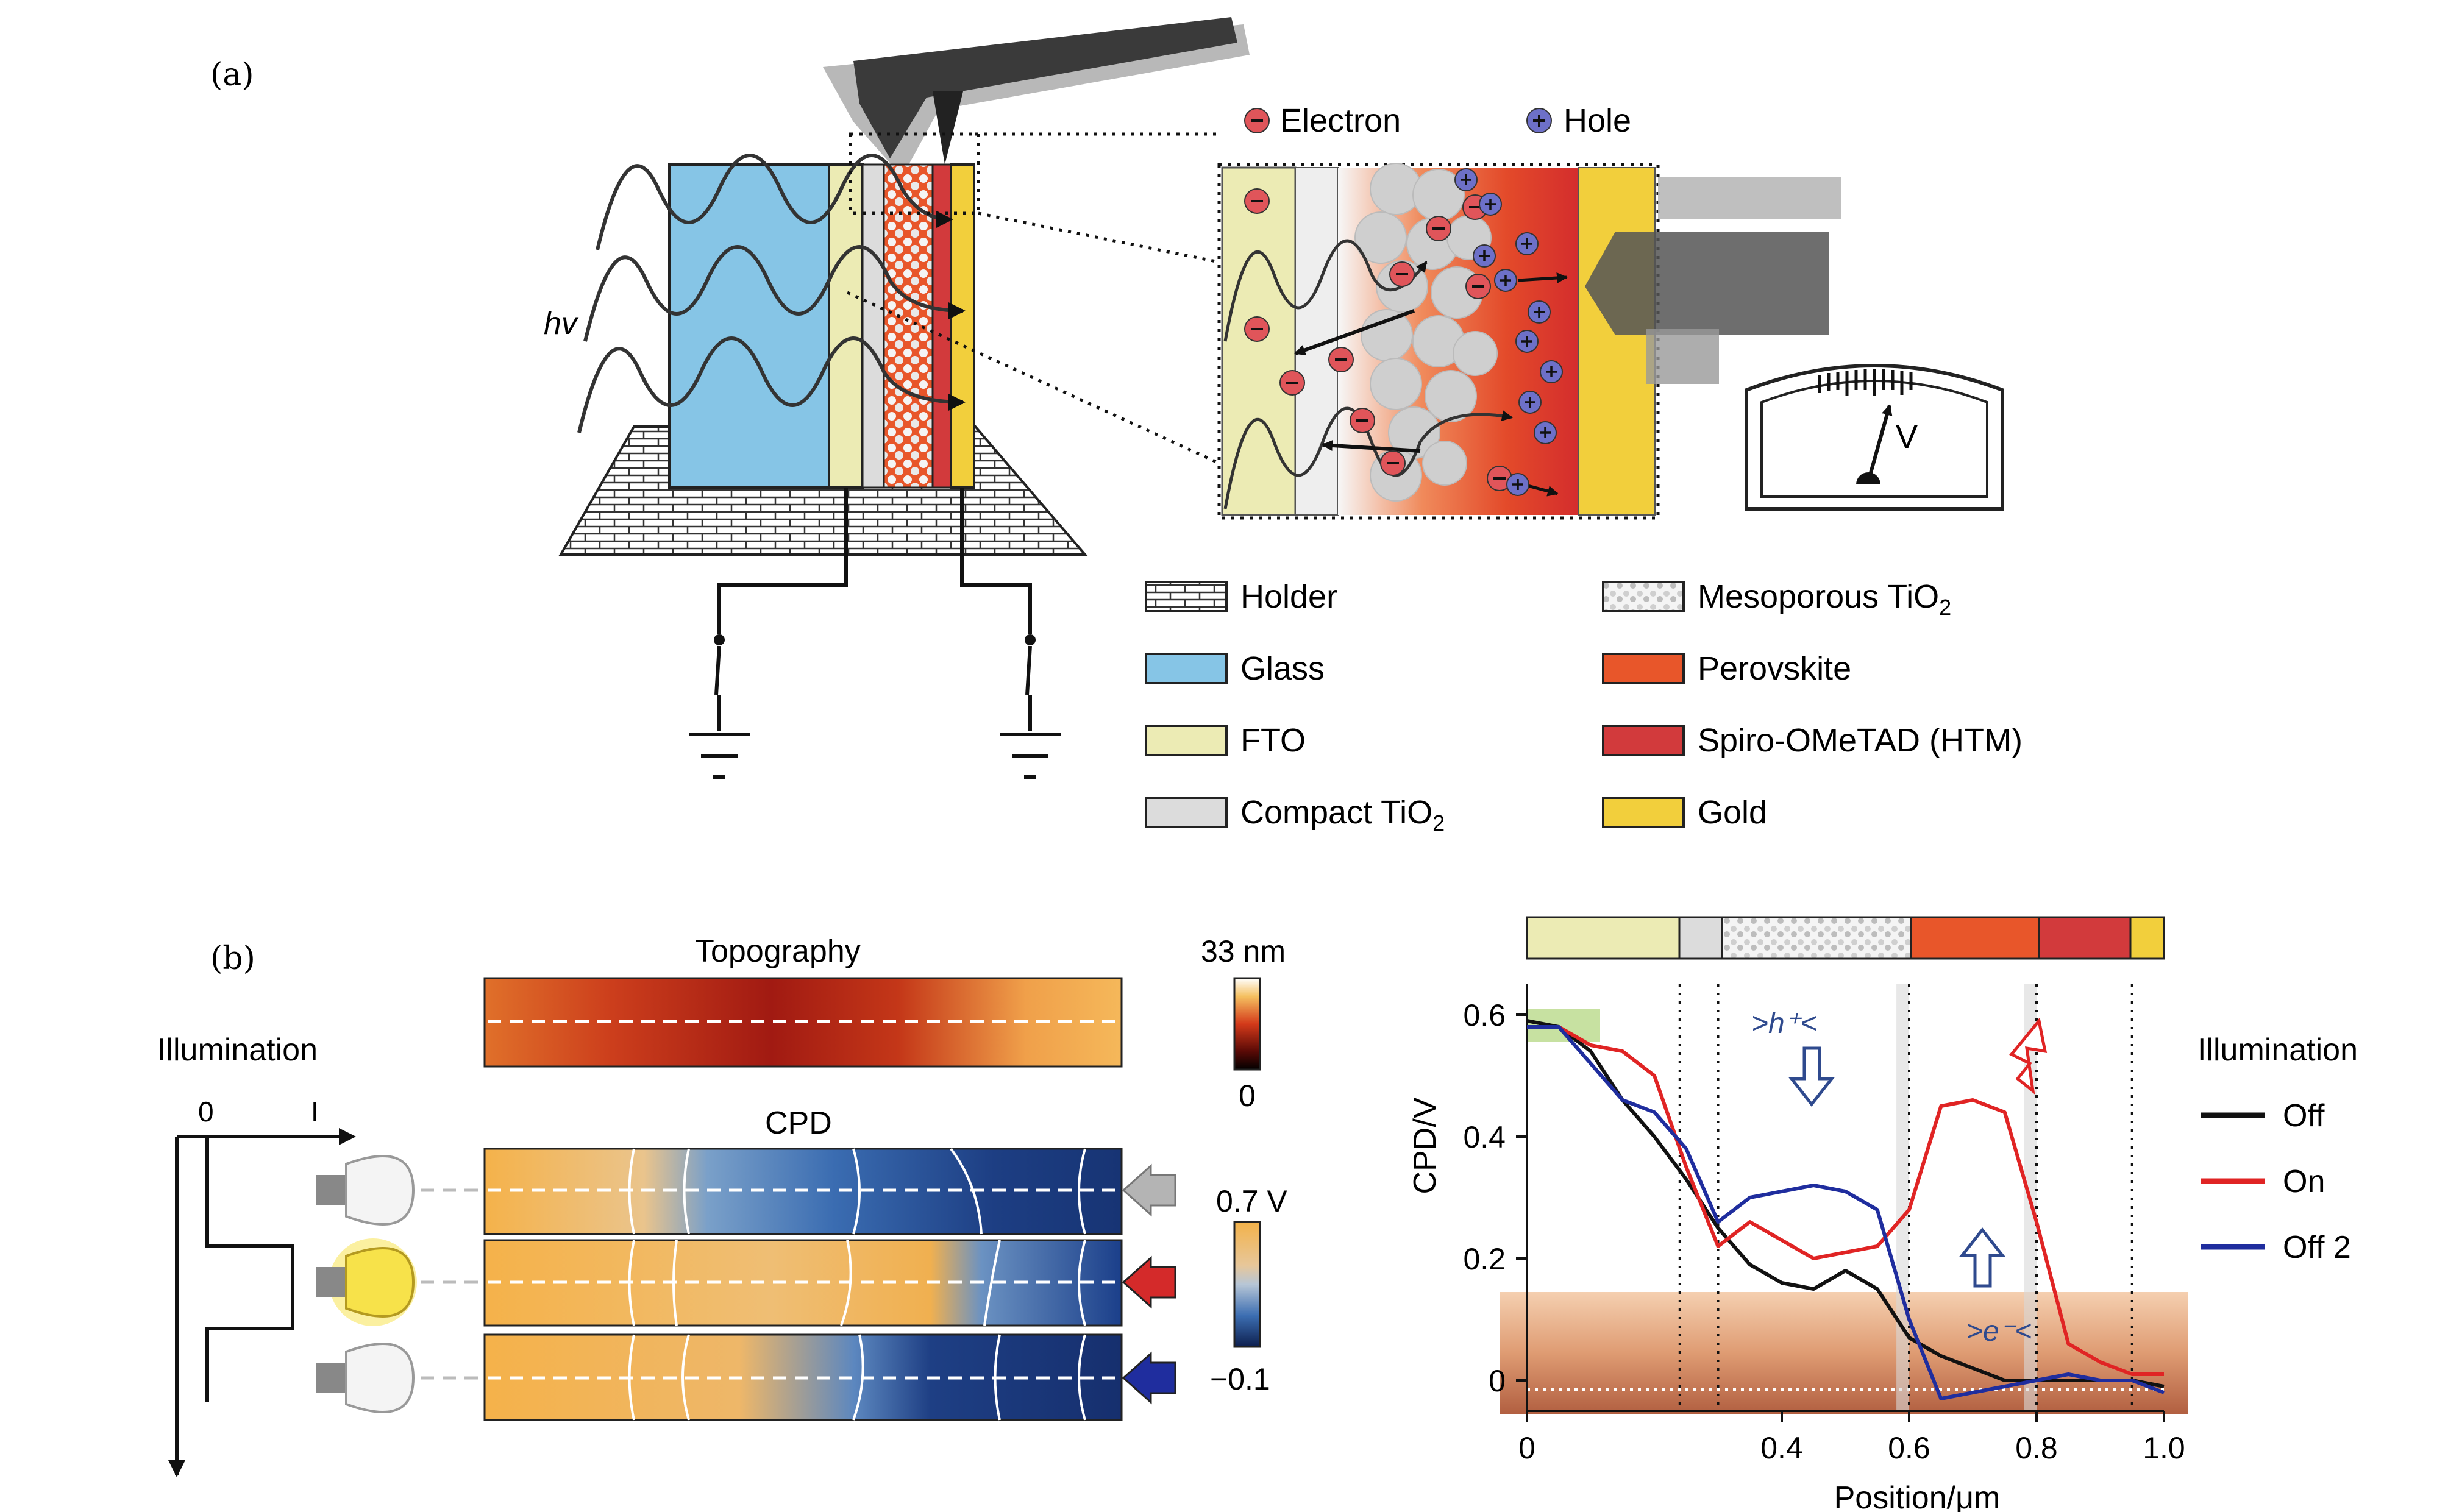 This screenshot has width=2448, height=1512. I want to click on chart-legend-item: Off 2, so click(2276, 1247).